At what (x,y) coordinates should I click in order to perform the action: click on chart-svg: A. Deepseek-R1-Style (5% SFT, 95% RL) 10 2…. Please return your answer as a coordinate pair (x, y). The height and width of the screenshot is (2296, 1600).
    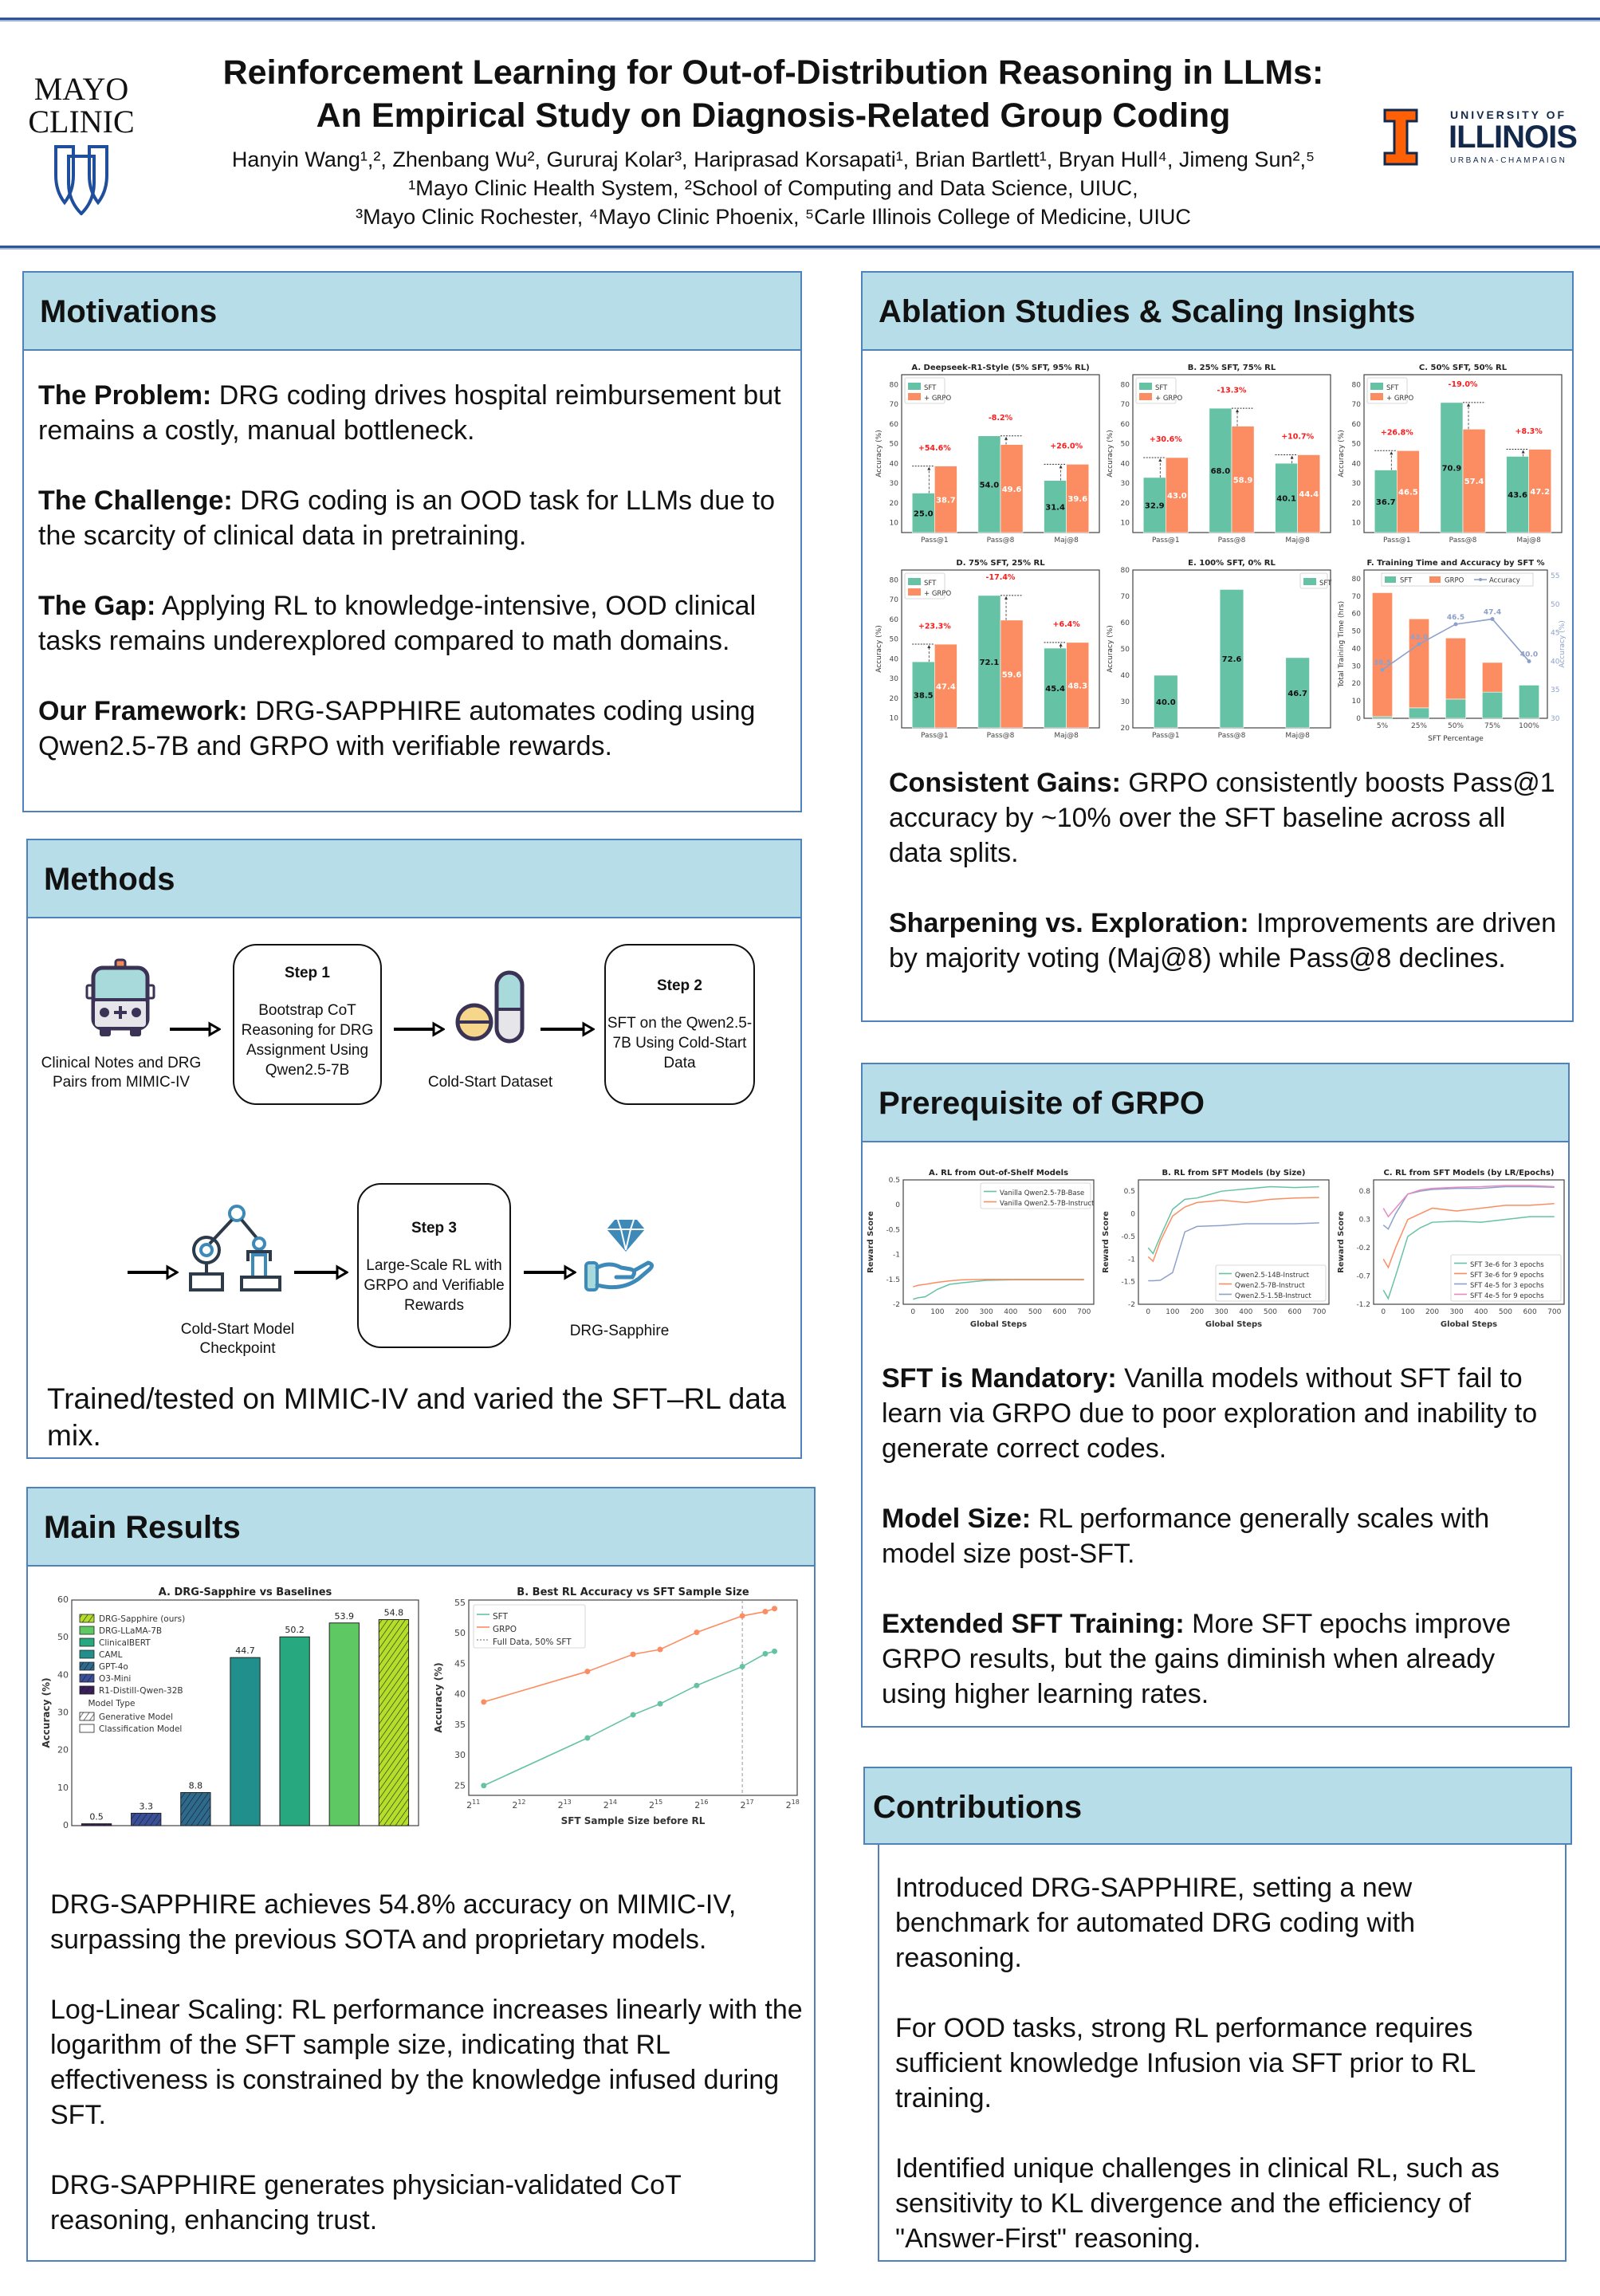
    Looking at the image, I should click on (987, 454).